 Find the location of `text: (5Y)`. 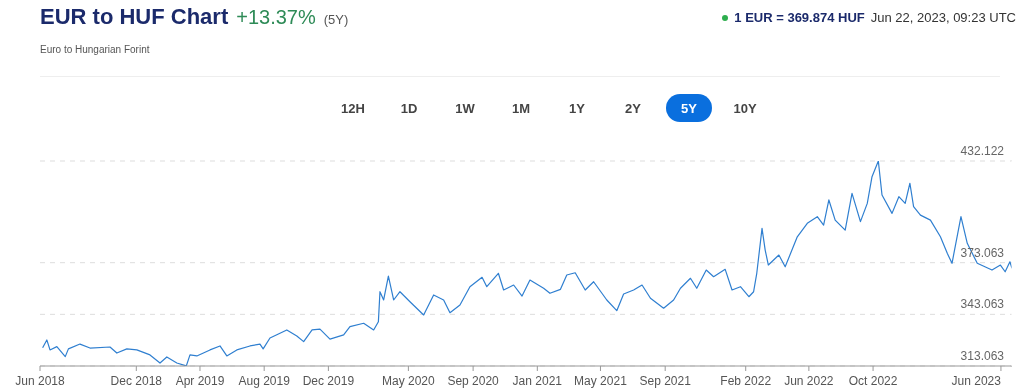

text: (5Y) is located at coordinates (336, 19).